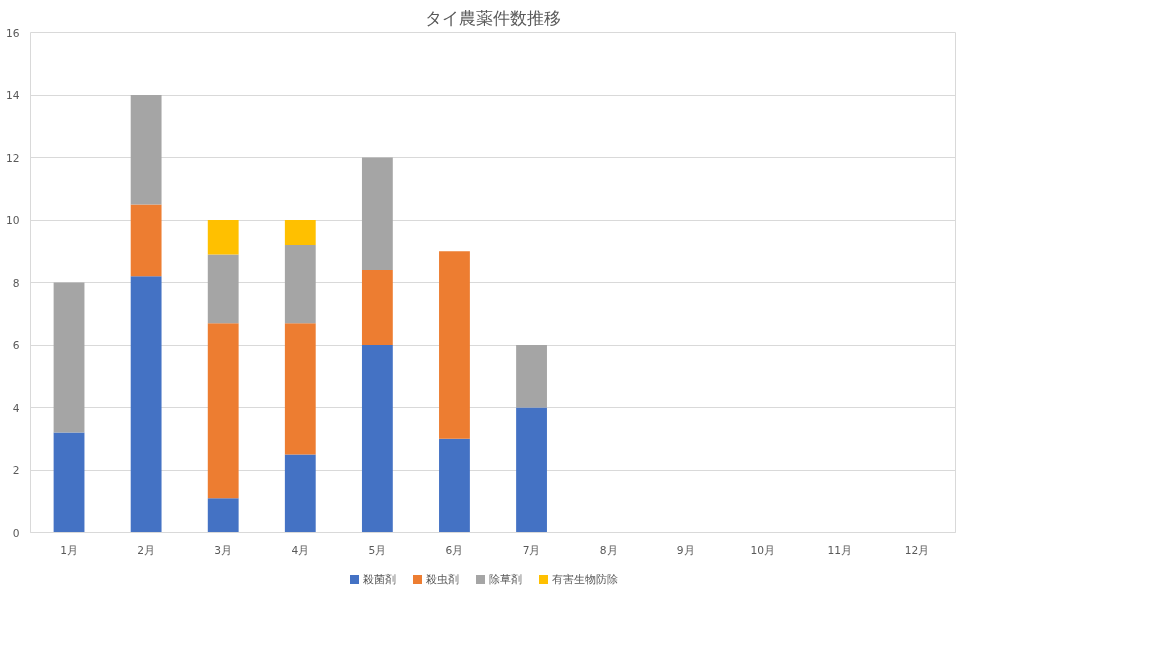  I want to click on x-tick-label: 12月, so click(917, 550).